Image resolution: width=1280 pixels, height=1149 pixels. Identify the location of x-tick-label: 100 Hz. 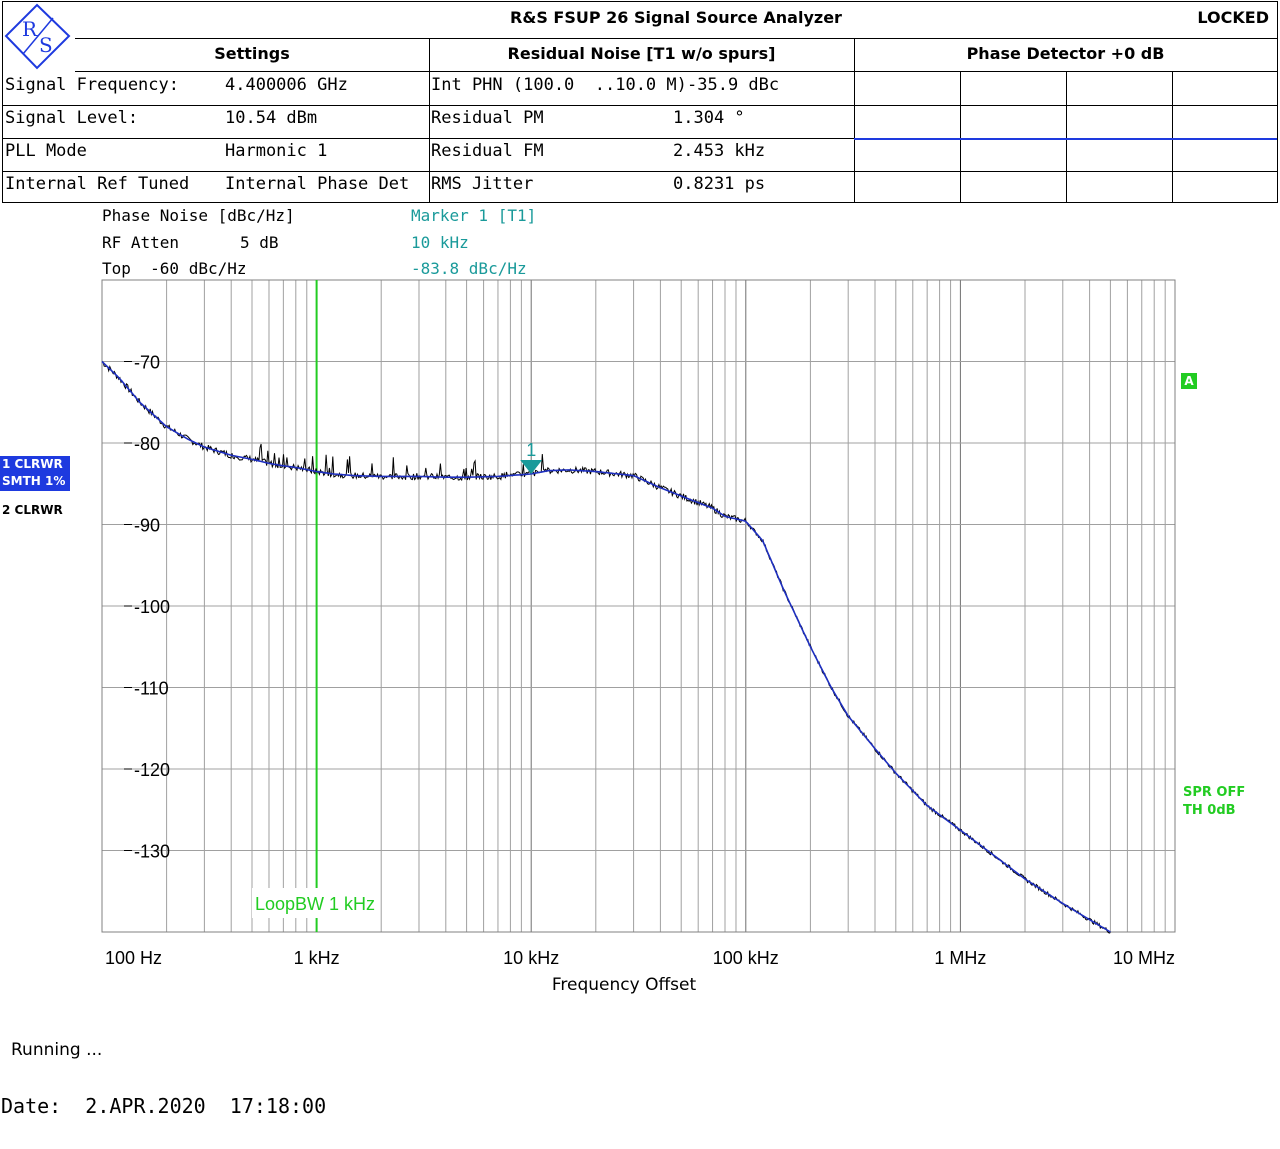
(133, 958).